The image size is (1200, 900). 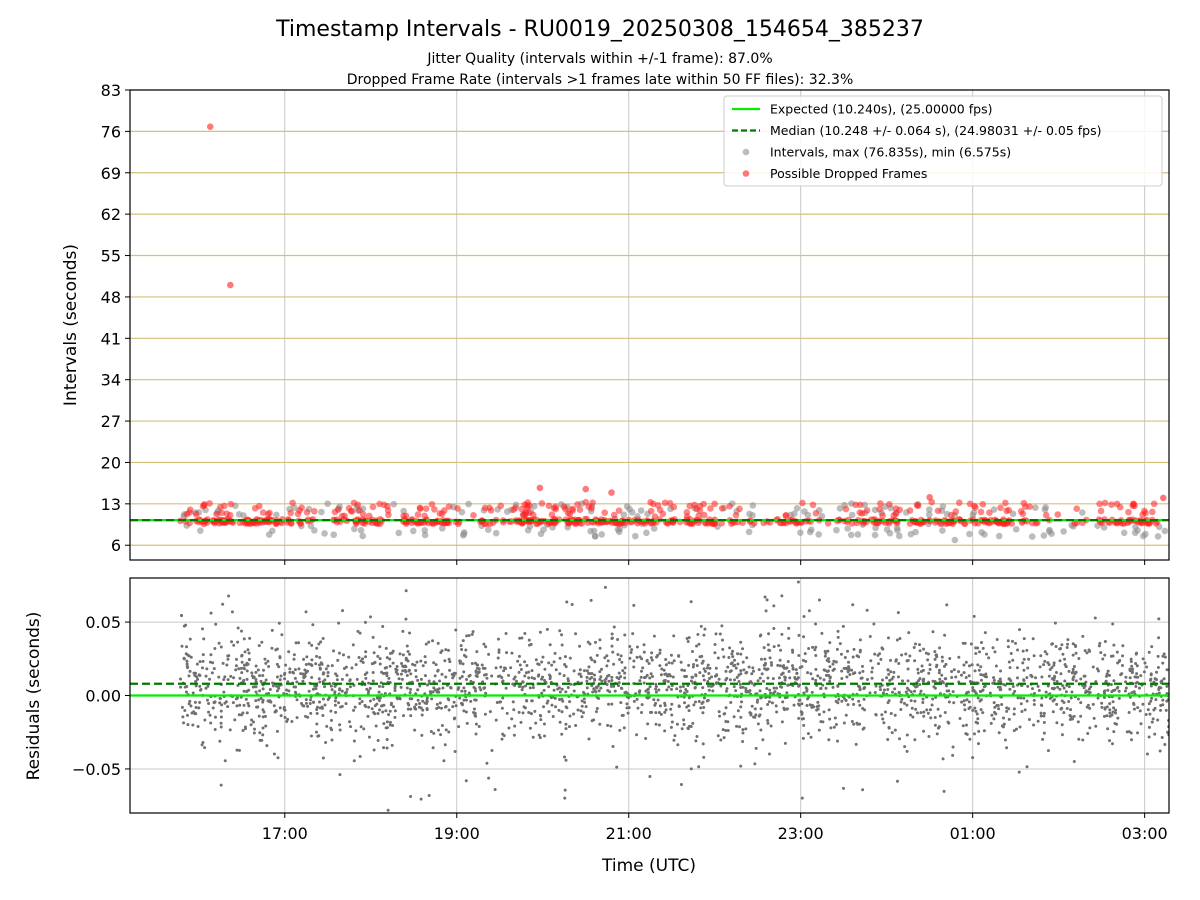 What do you see at coordinates (71, 325) in the screenshot?
I see `intervals-ylabel: Intervals (seconds)` at bounding box center [71, 325].